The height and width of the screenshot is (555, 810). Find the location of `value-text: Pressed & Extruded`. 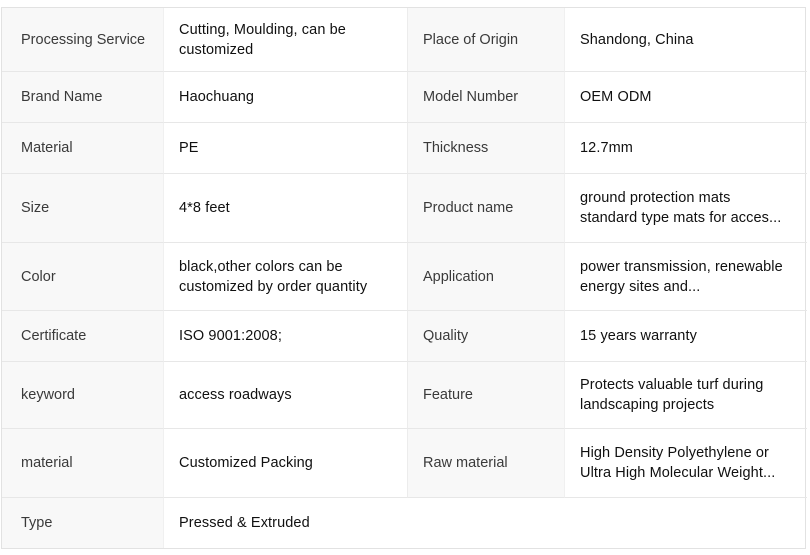

value-text: Pressed & Extruded is located at coordinates (244, 523).